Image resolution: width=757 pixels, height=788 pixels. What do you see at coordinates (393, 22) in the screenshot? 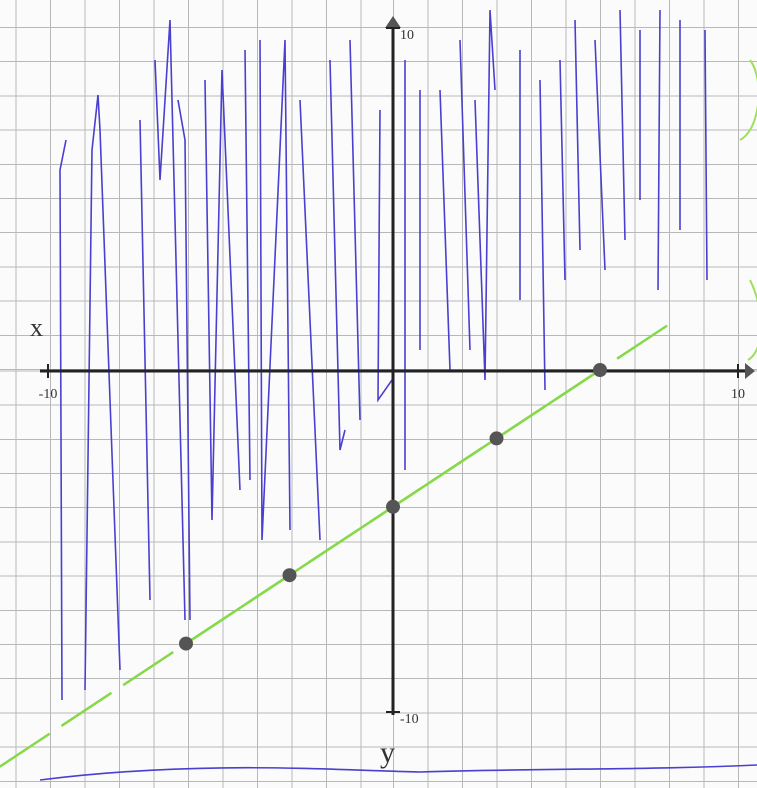
I see `y-arrow` at bounding box center [393, 22].